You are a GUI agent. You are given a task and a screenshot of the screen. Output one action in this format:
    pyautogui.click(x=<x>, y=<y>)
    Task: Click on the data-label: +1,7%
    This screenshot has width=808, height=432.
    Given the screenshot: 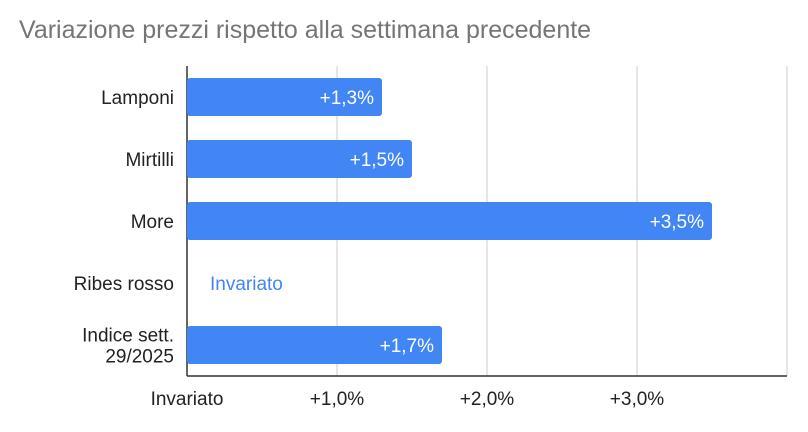 What is the action you would take?
    pyautogui.click(x=407, y=346)
    